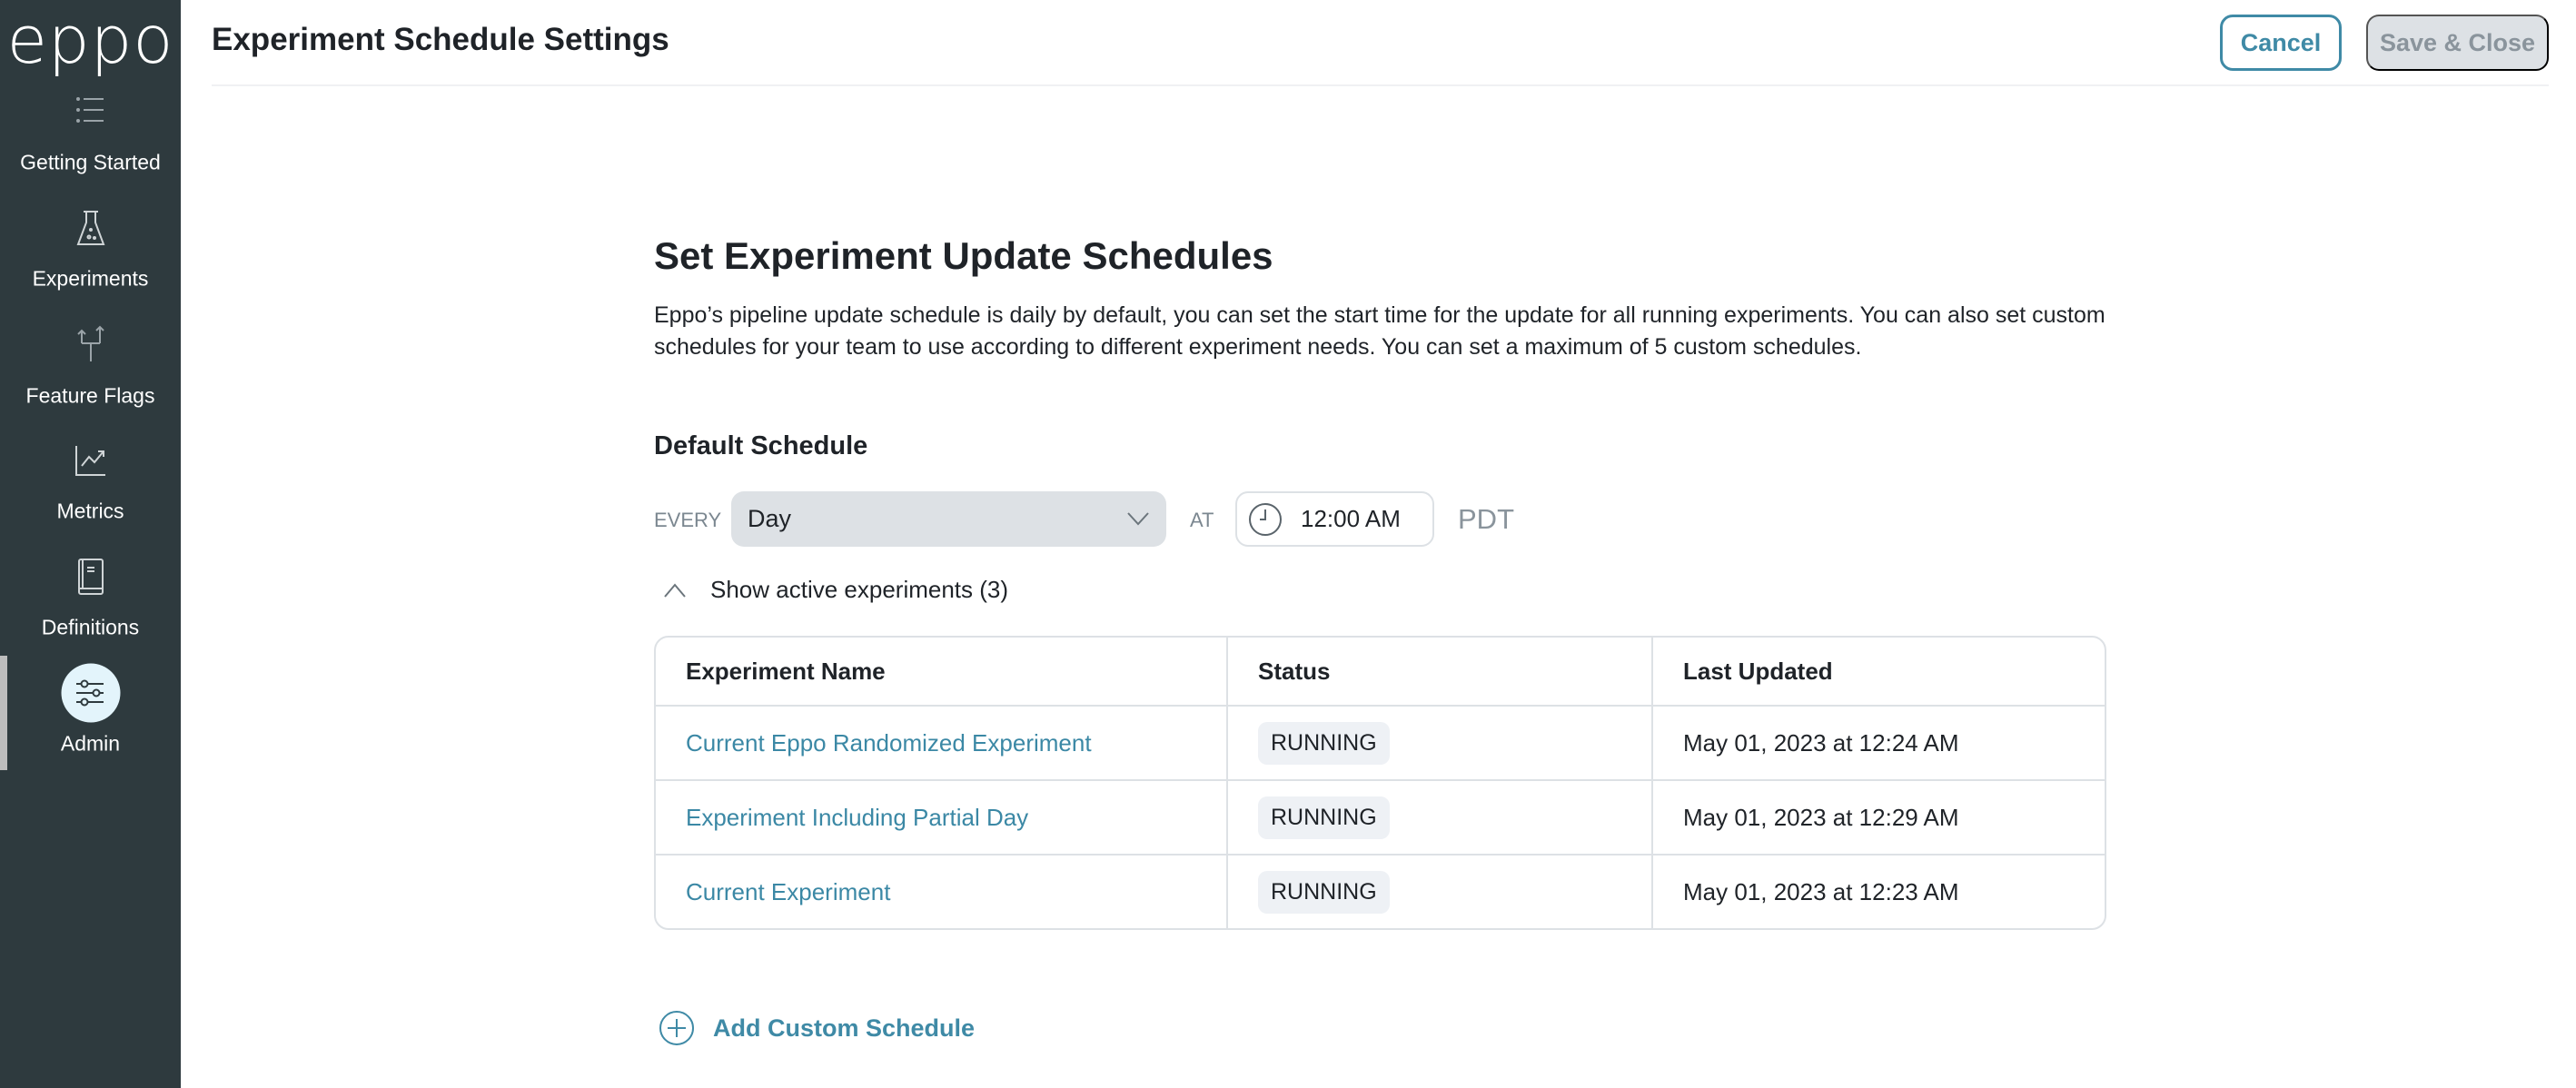 The width and height of the screenshot is (2576, 1088). I want to click on time-value: 12:00 AM, so click(1351, 518).